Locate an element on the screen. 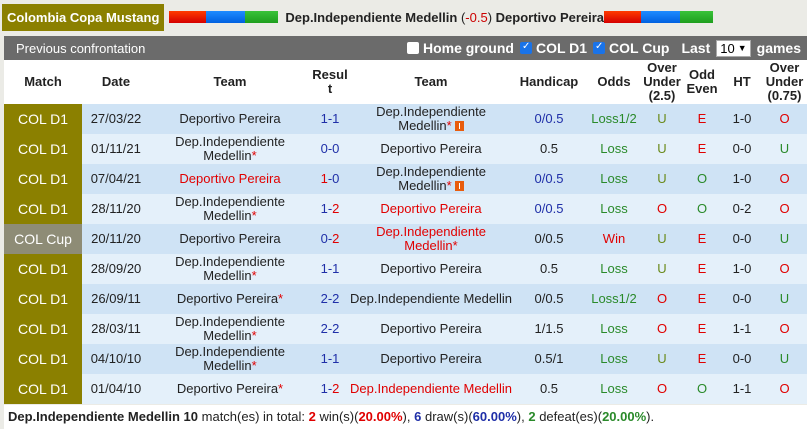 The image size is (807, 429). col-home-team: Team is located at coordinates (230, 82).